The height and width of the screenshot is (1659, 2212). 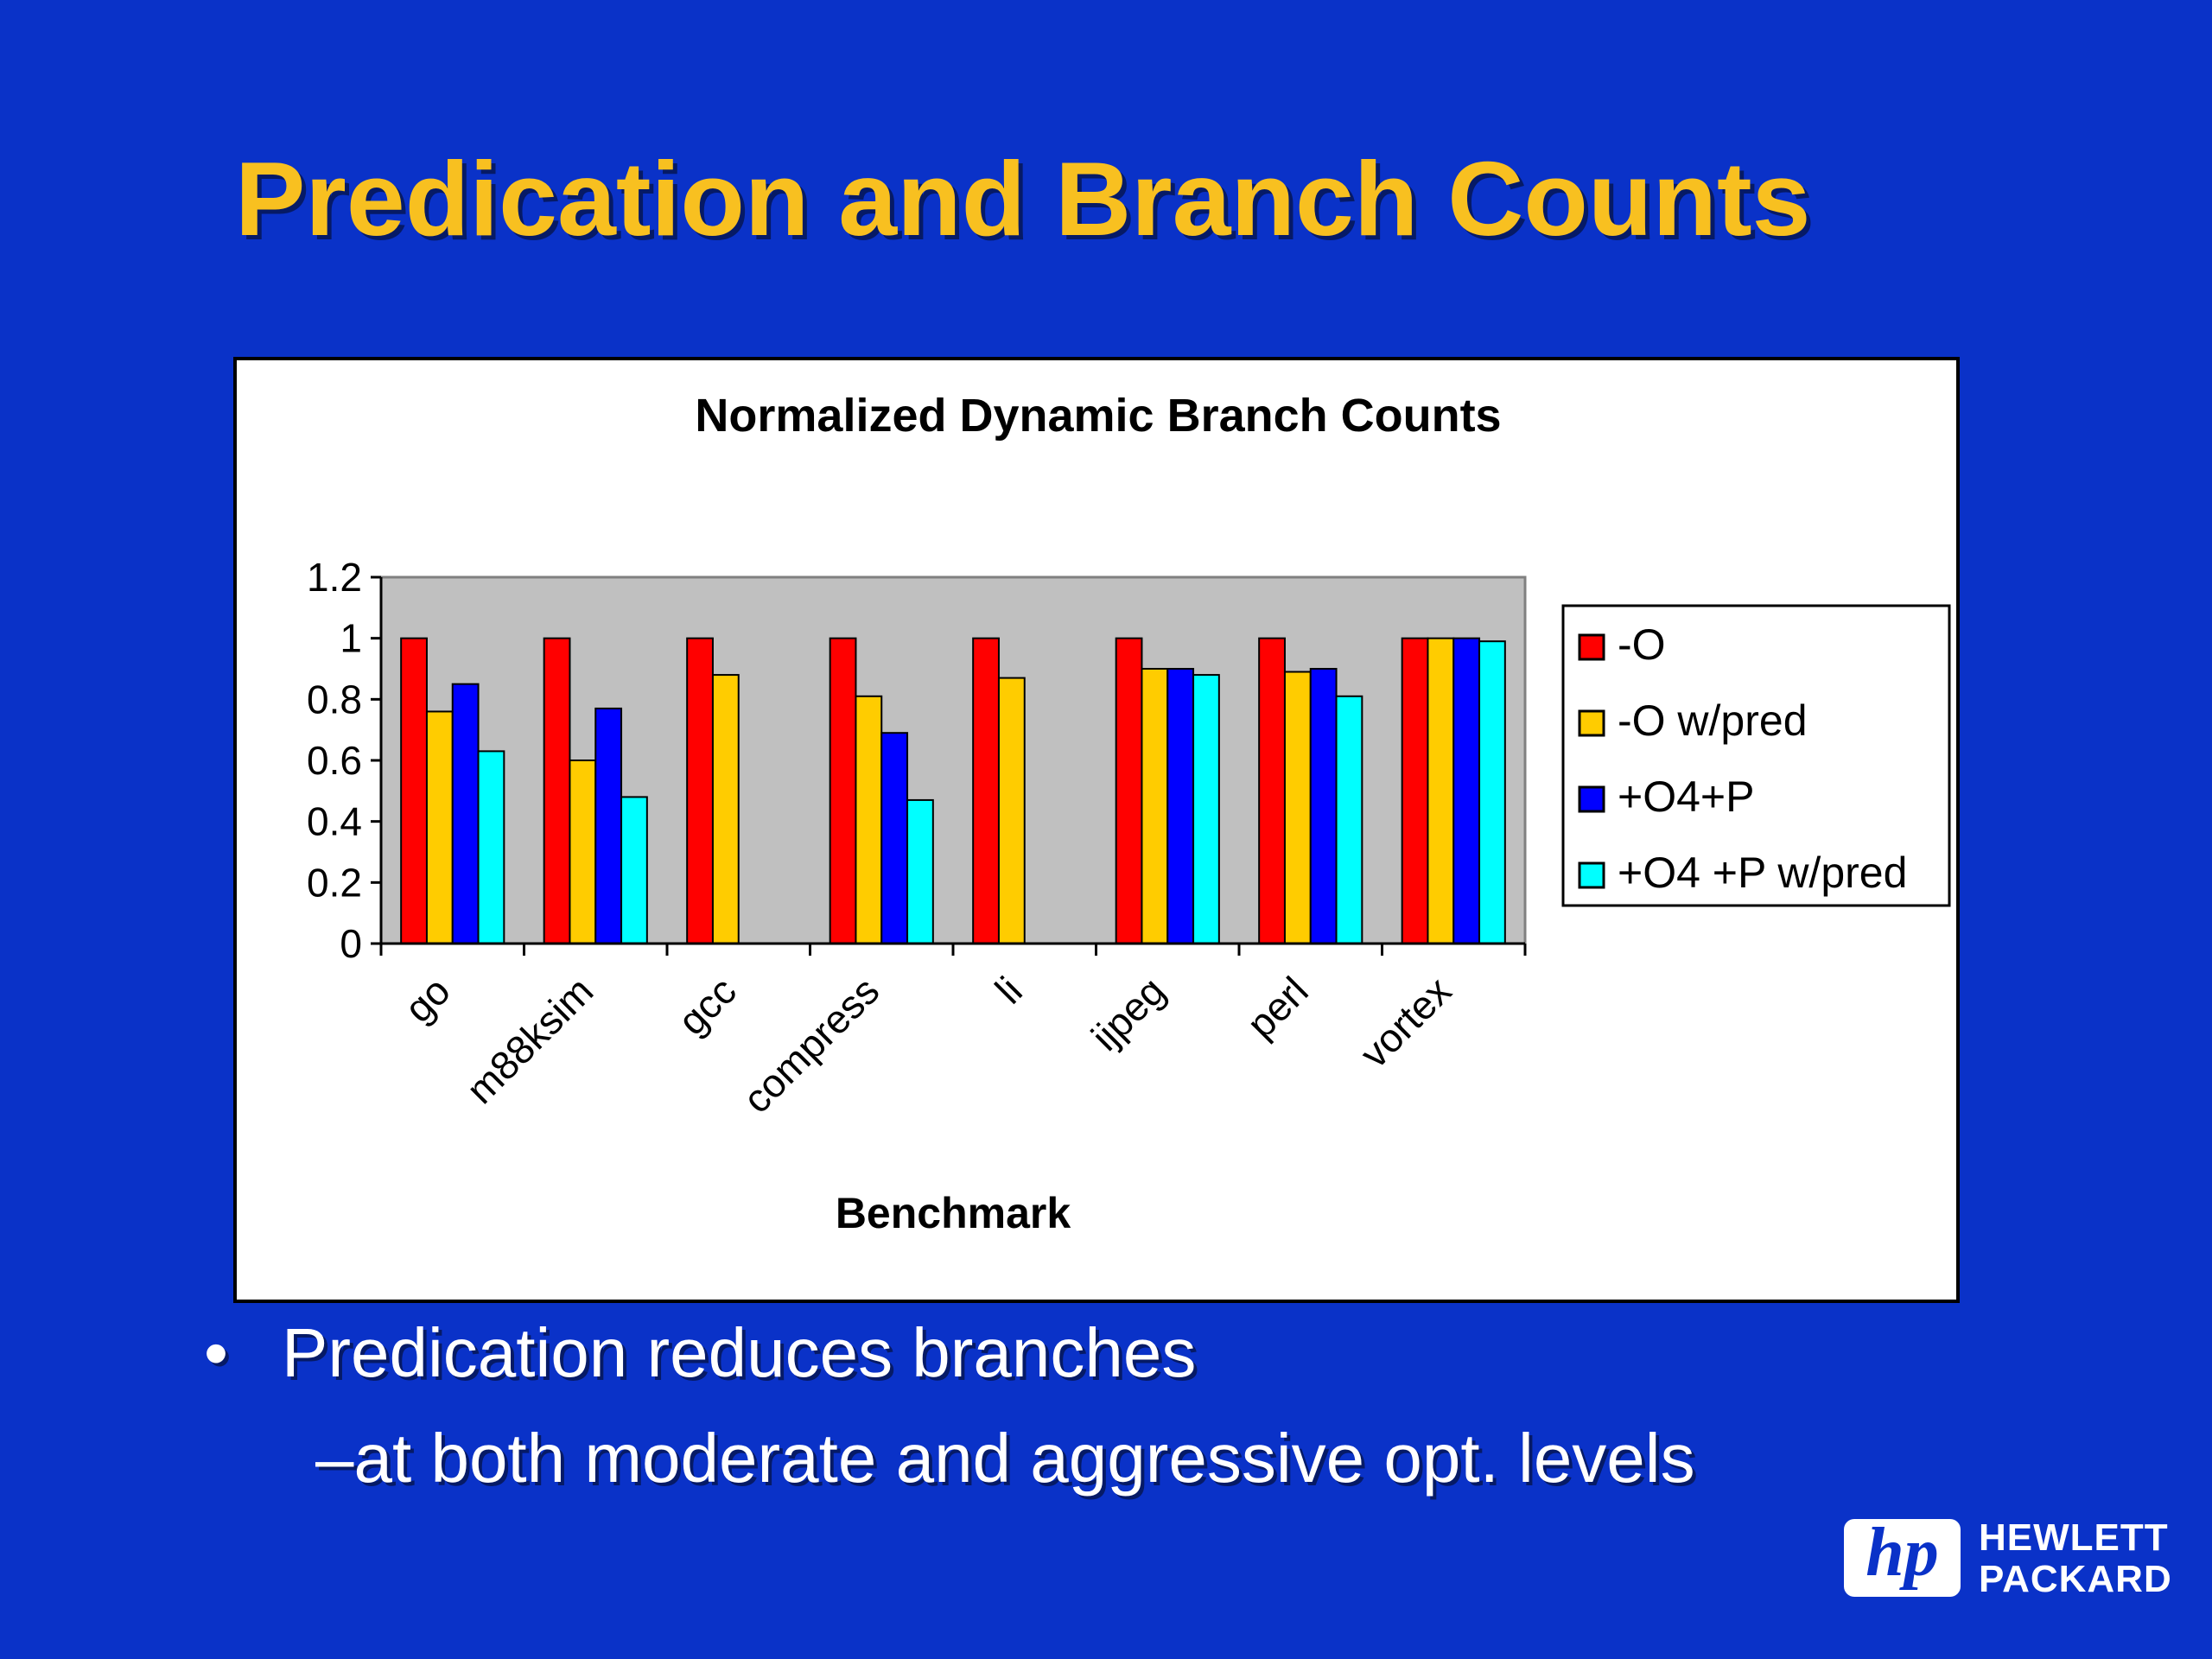 I want to click on slide-title: Predication and Branch Counts, so click(x=1023, y=198).